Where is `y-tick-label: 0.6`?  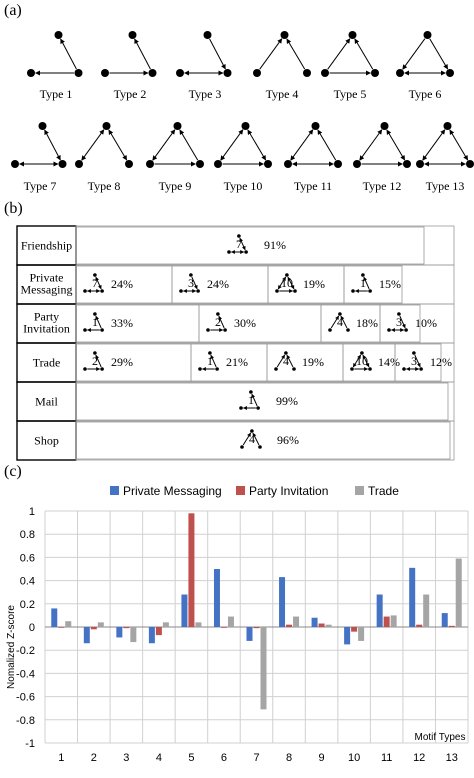 y-tick-label: 0.6 is located at coordinates (27, 558).